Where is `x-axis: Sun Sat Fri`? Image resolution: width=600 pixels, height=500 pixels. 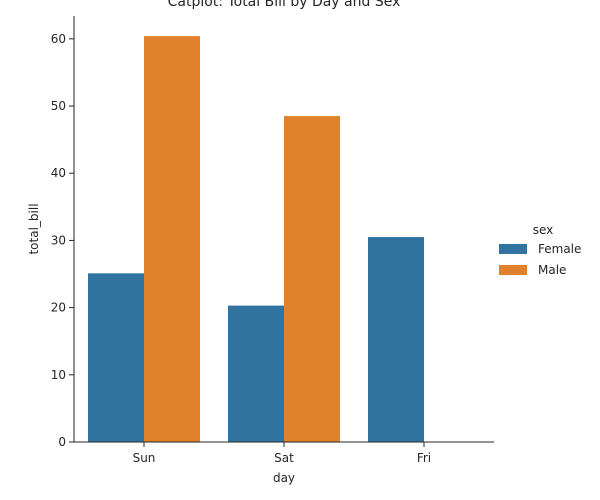 x-axis: Sun Sat Fri is located at coordinates (284, 453).